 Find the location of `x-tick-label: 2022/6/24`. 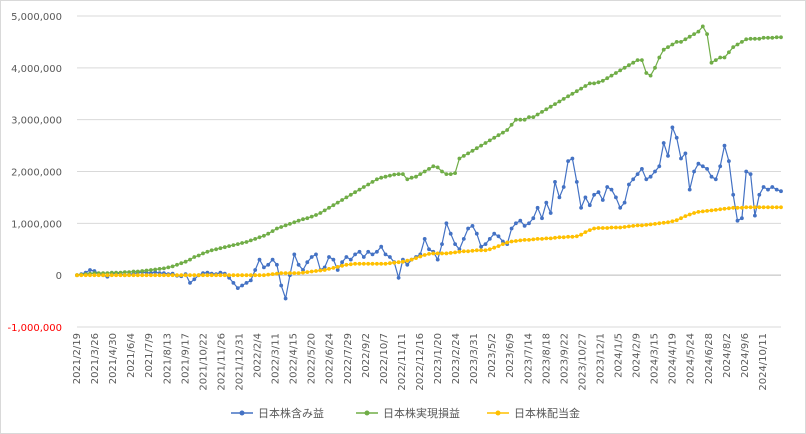

x-tick-label: 2022/6/24 is located at coordinates (330, 358).